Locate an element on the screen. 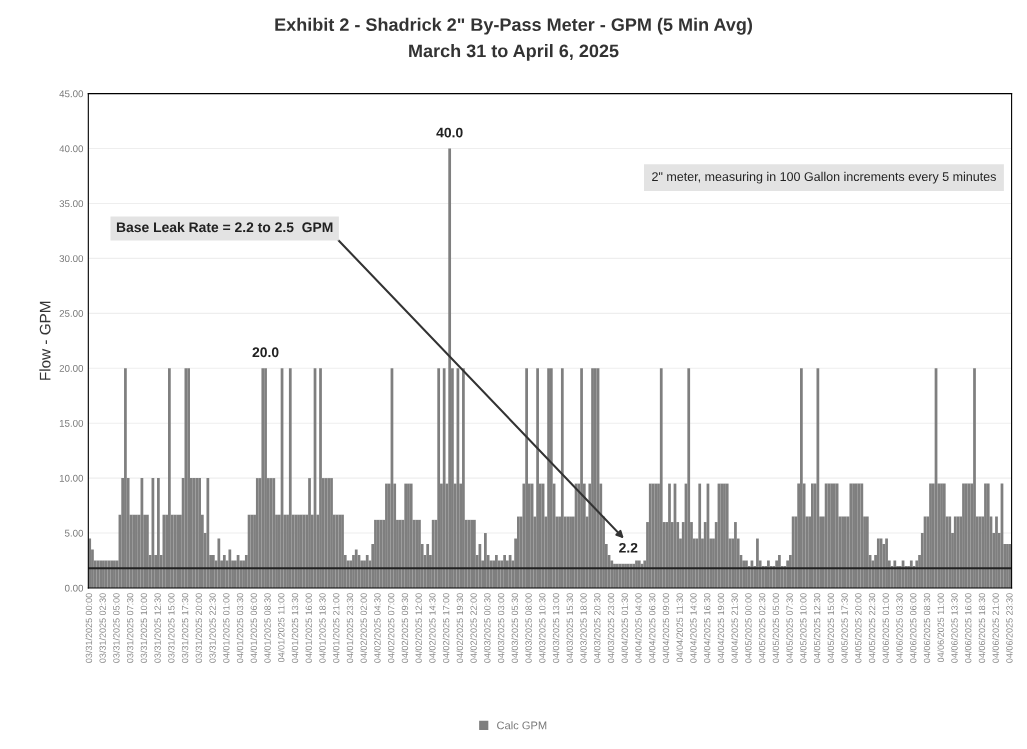 The width and height of the screenshot is (1027, 749). x-tick-label: 04/05/2025 05:00 is located at coordinates (776, 628).